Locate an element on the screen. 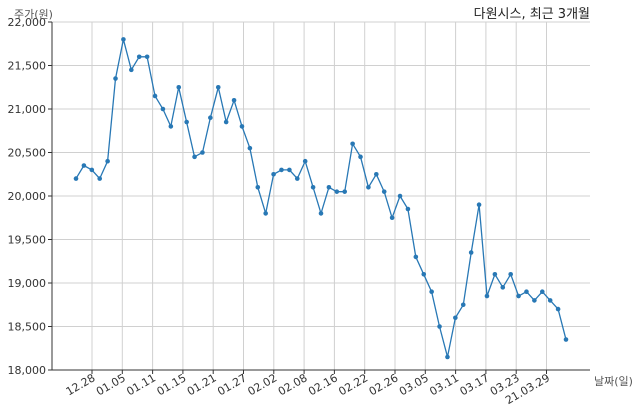  x-tick-label: 02.02 is located at coordinates (263, 384).